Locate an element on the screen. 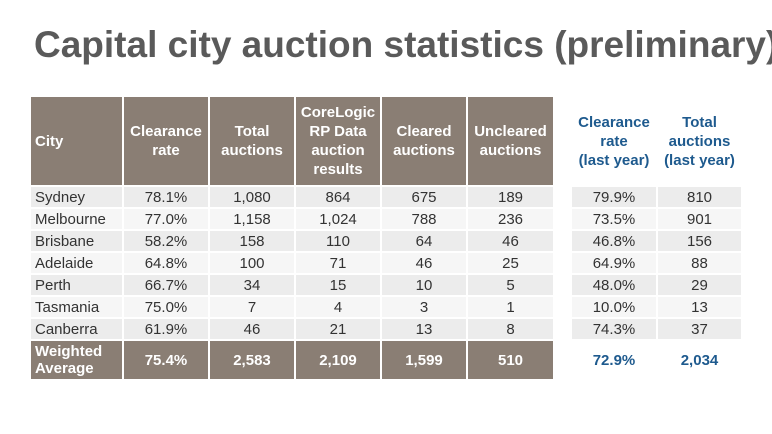 Image resolution: width=772 pixels, height=434 pixels. table-row: 64.9% 88 is located at coordinates (656, 263).